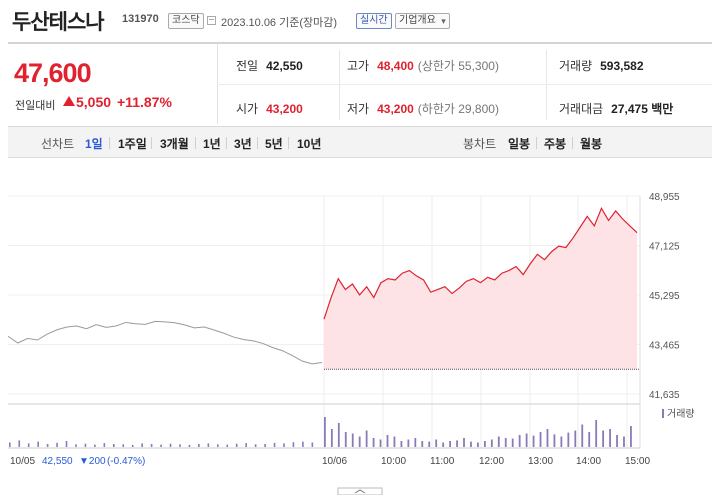  Describe the element at coordinates (664, 395) in the screenshot. I see `y-tick-label: 41,635` at that location.